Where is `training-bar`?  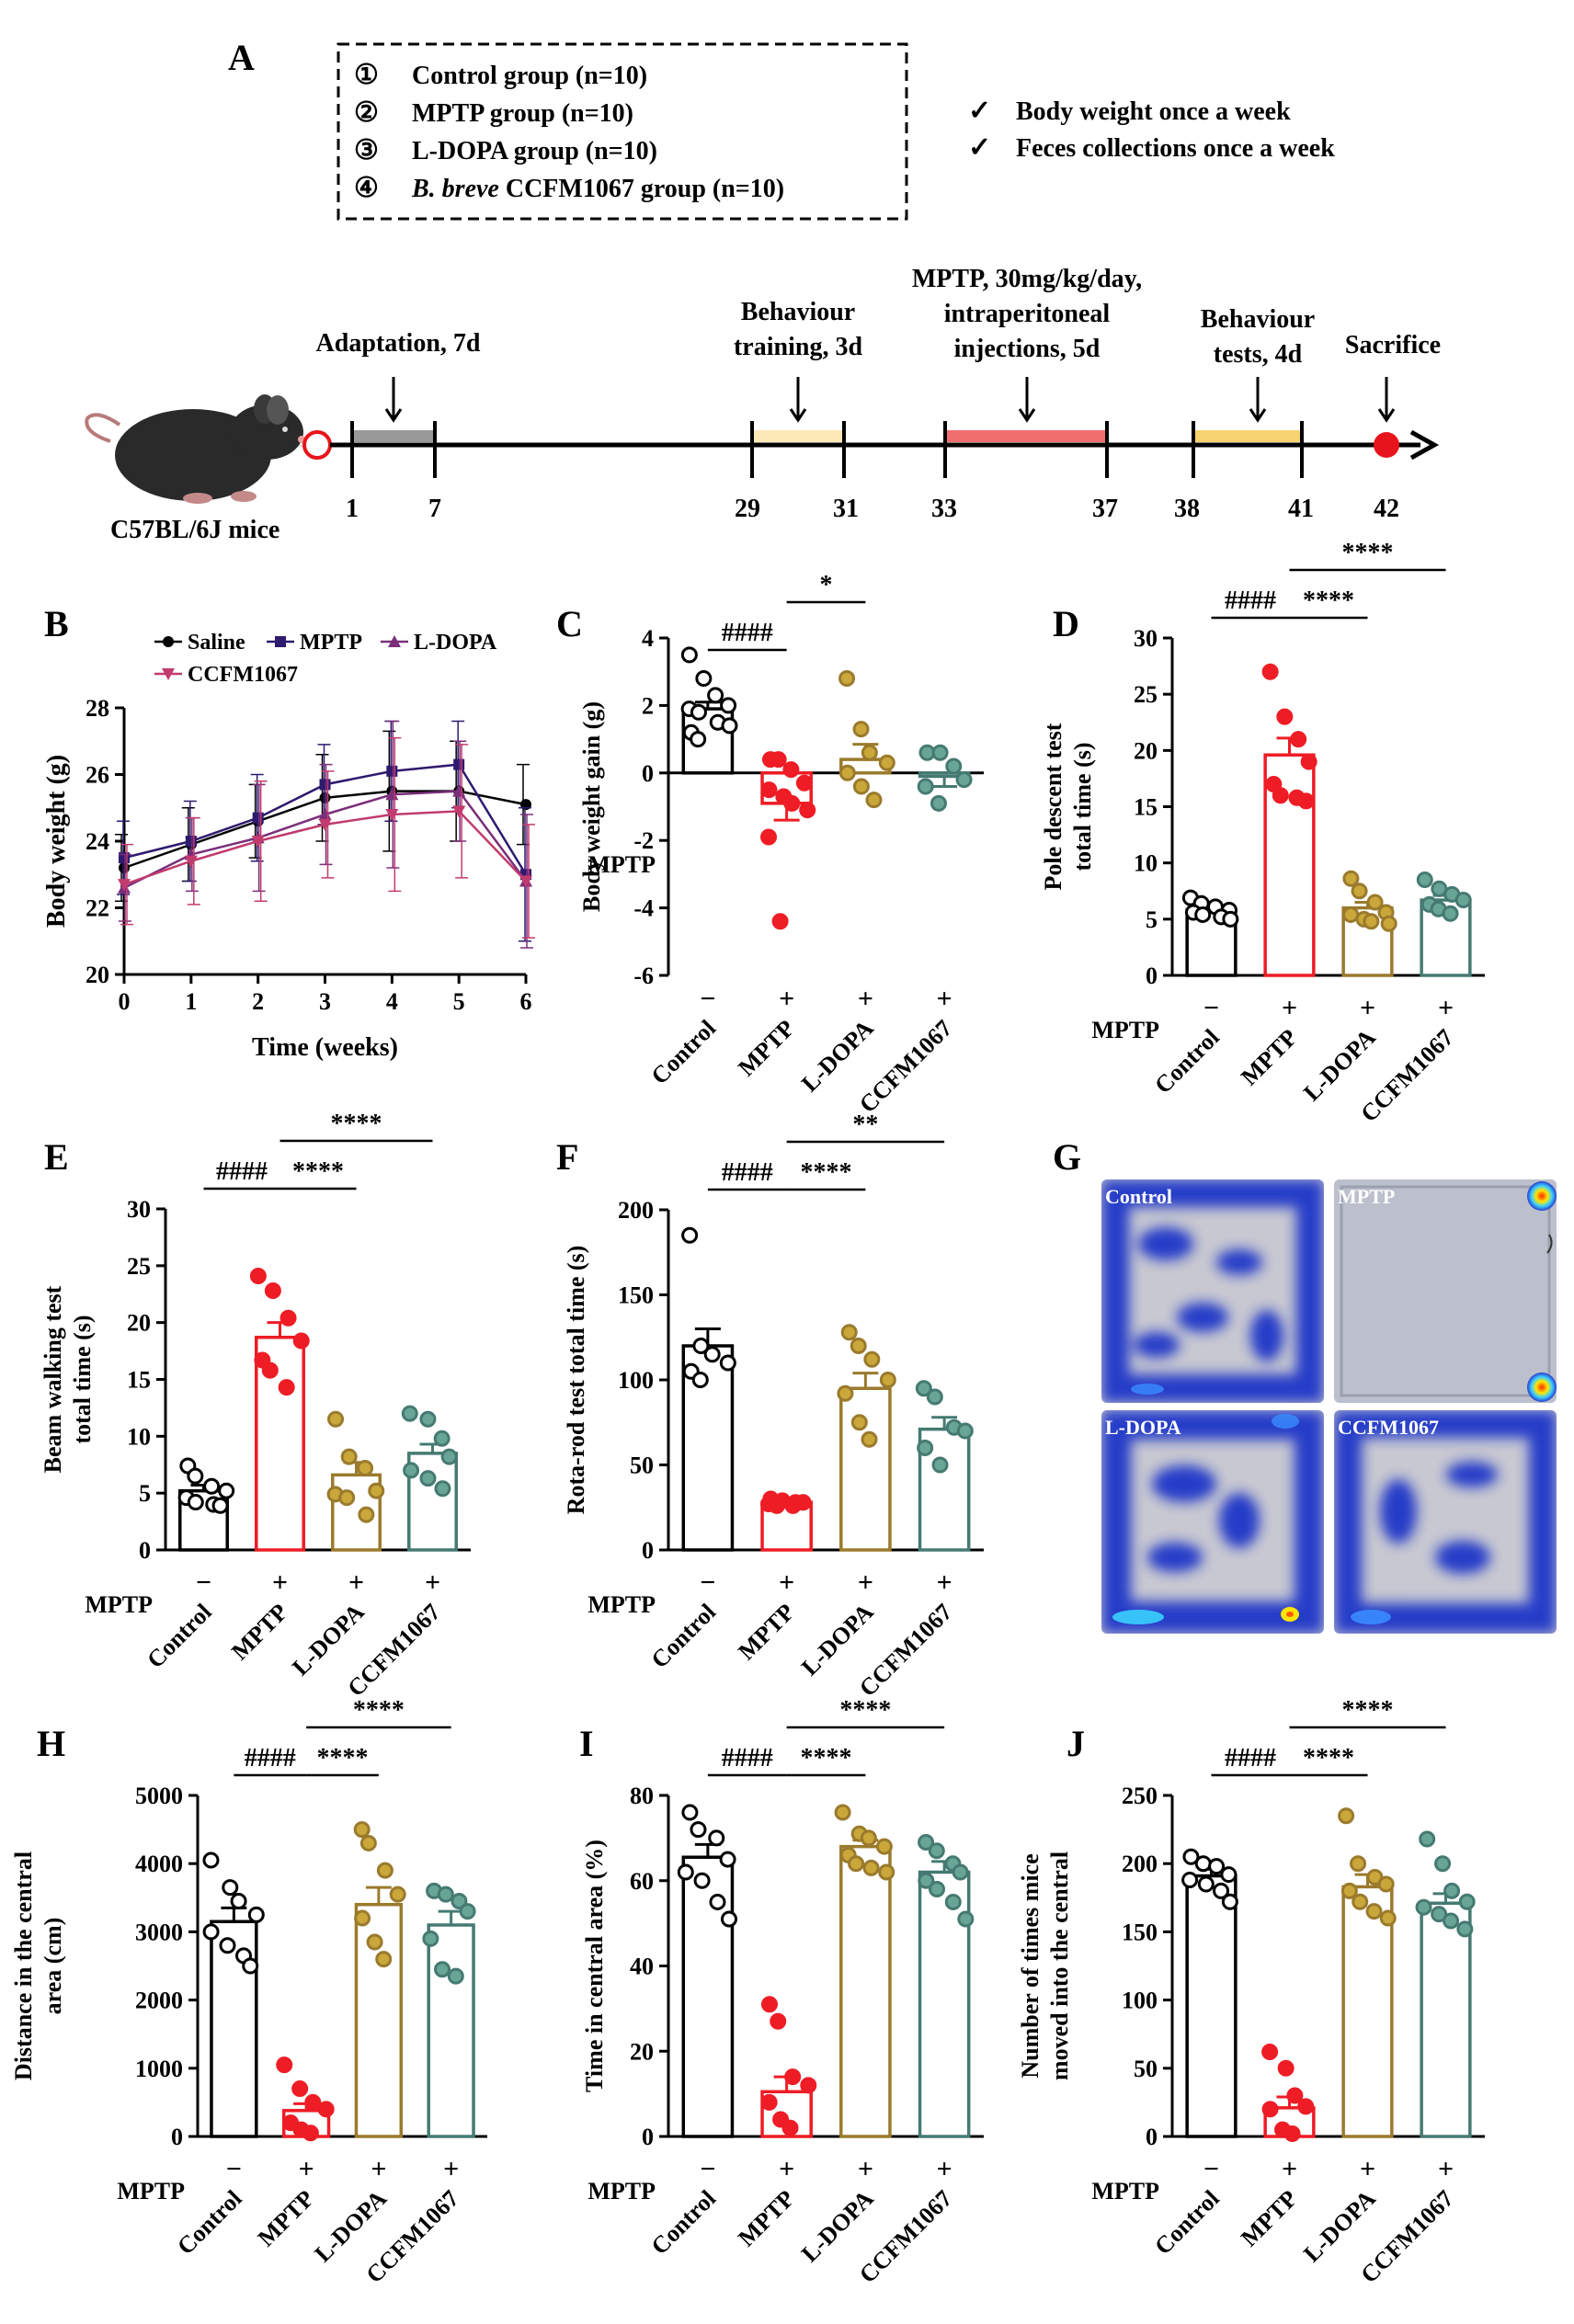
training-bar is located at coordinates (798, 436).